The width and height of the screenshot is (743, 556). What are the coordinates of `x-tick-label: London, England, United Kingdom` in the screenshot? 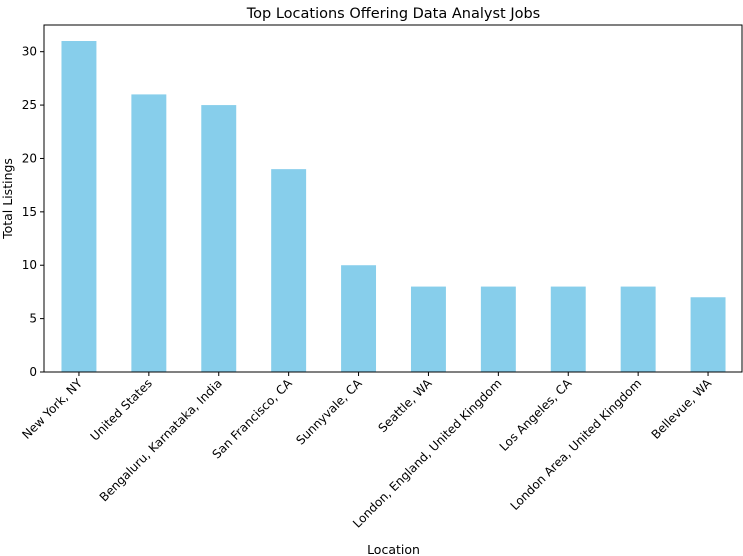 It's located at (427, 453).